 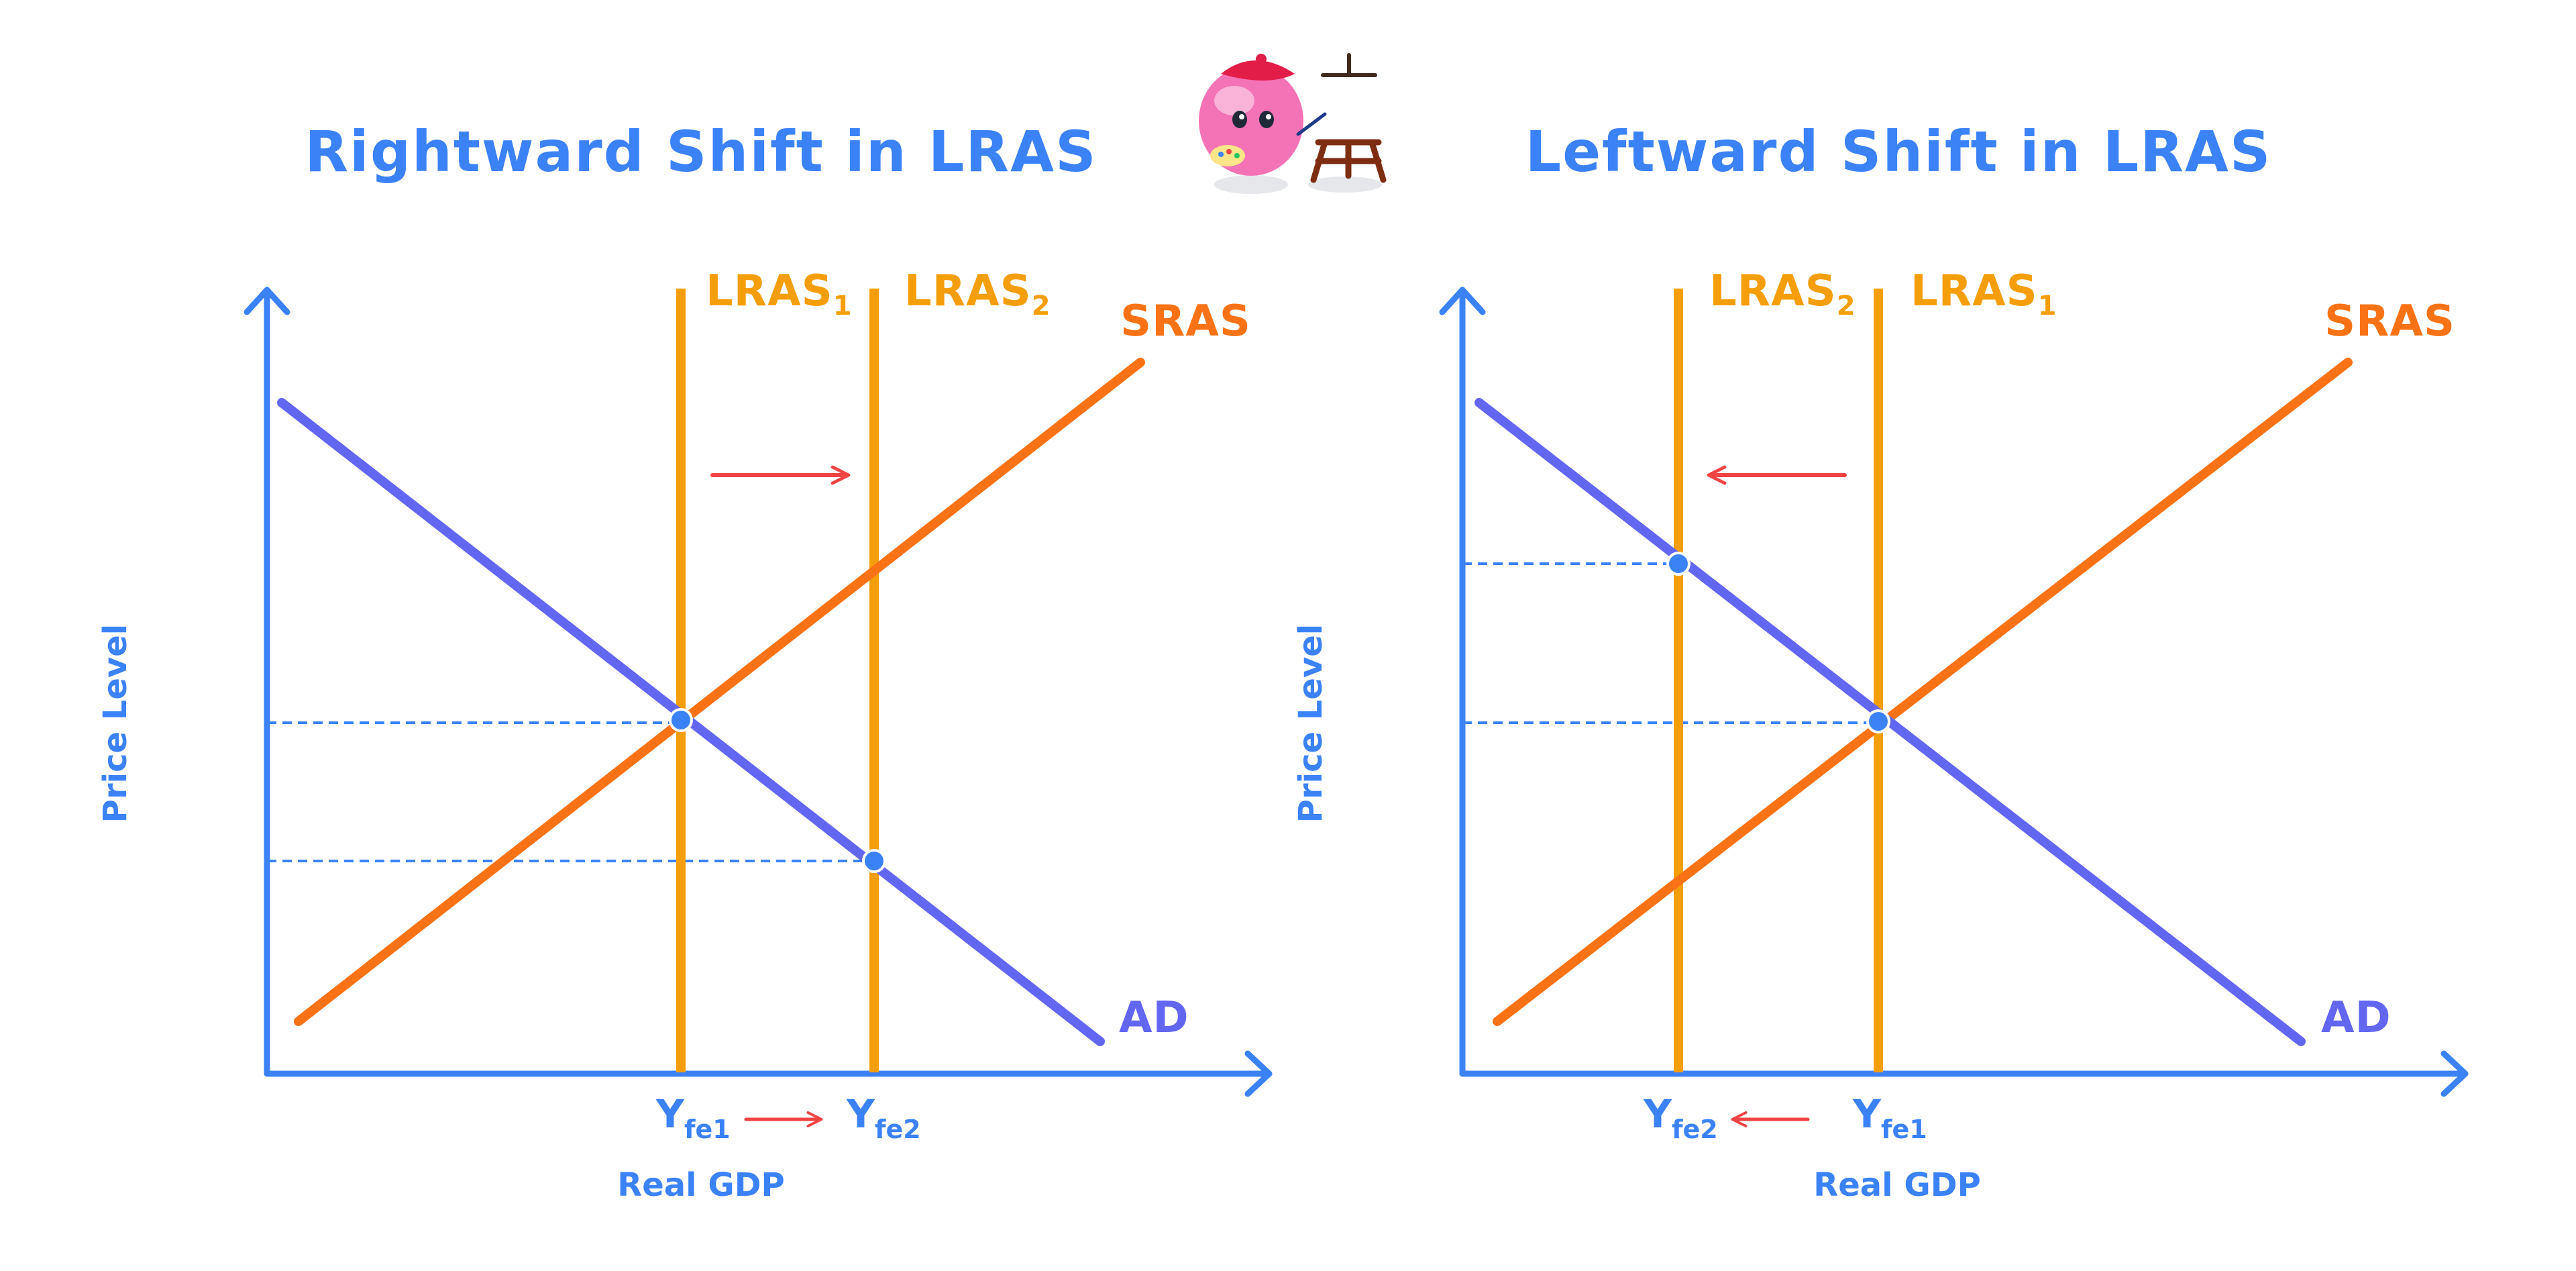 What do you see at coordinates (267, 301) in the screenshot?
I see `left-y-axis-arrowhead` at bounding box center [267, 301].